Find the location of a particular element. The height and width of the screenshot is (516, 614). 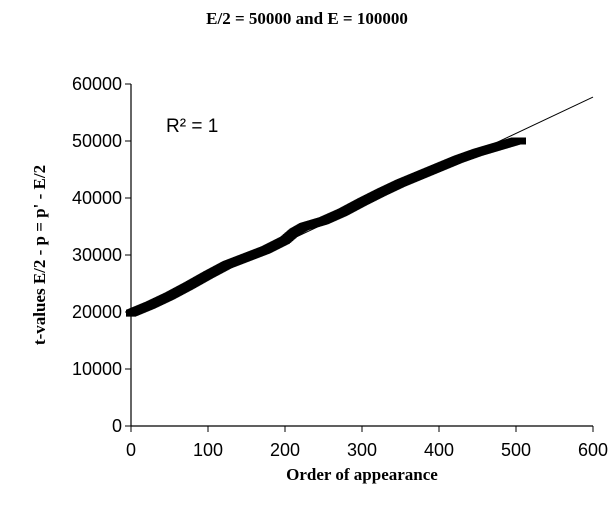

x-tick-label: 600 is located at coordinates (593, 450).